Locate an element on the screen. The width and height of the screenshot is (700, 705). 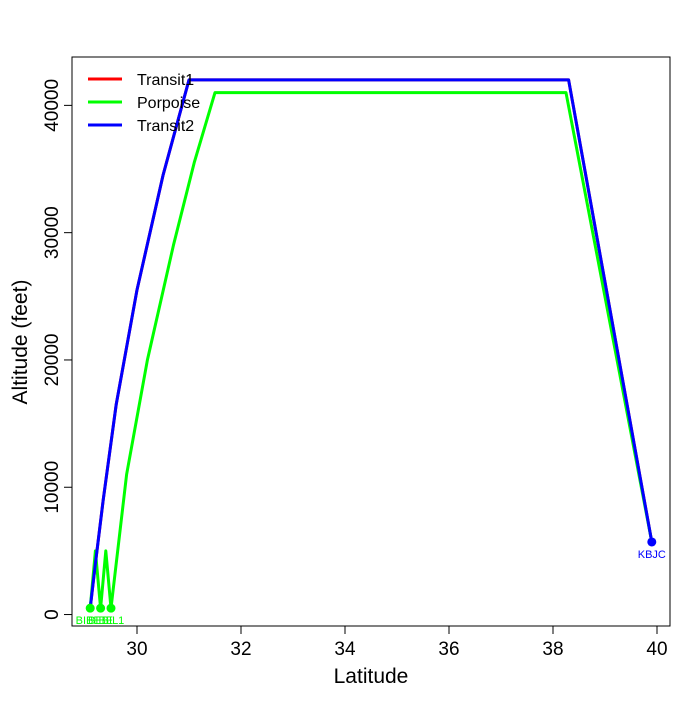
x-tick-label: 36 is located at coordinates (448, 649).